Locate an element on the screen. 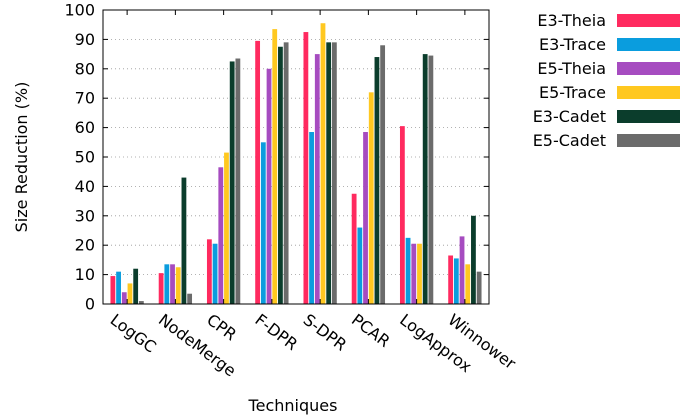 The height and width of the screenshot is (419, 689). x-axis-title: Techniques is located at coordinates (293, 405).